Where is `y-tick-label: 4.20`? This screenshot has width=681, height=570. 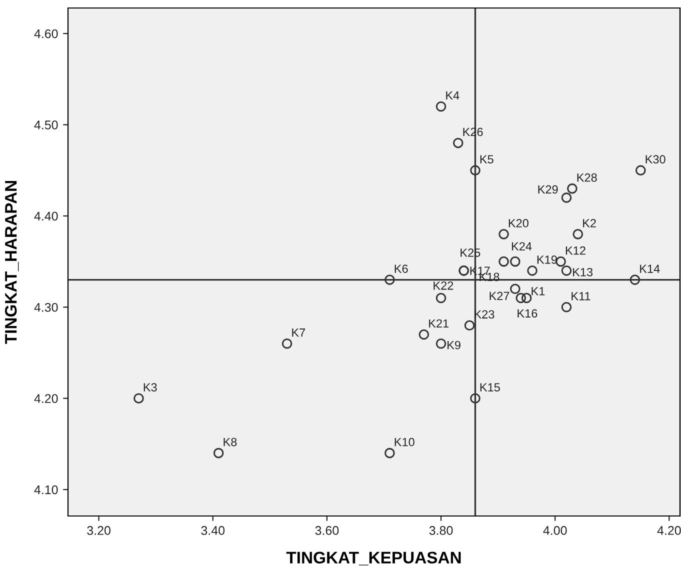
y-tick-label: 4.20 is located at coordinates (46, 398).